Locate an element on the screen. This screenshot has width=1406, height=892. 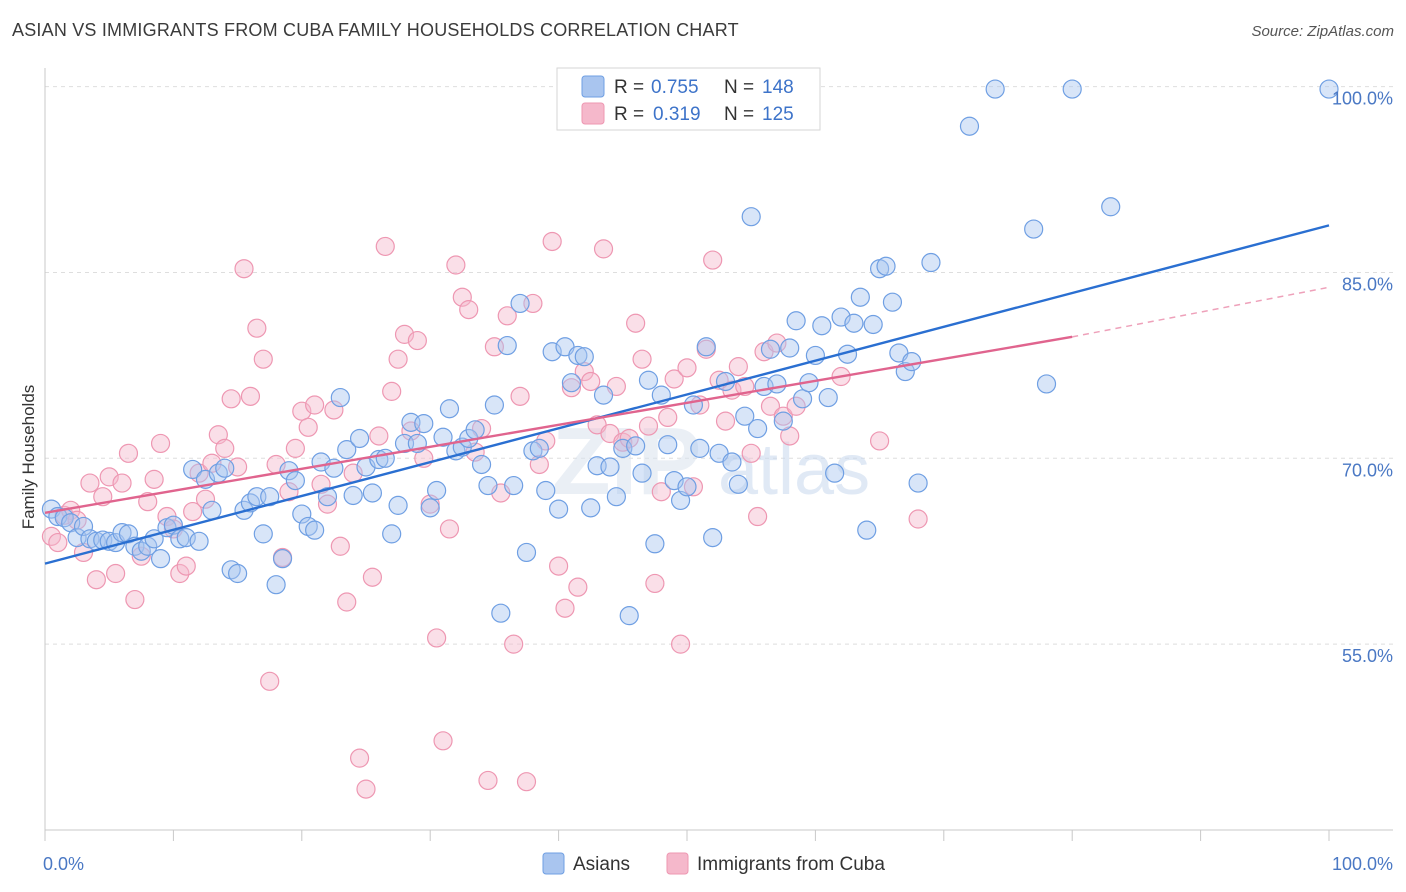
watermark-zip: ZIP is located at coordinates (626, 461).